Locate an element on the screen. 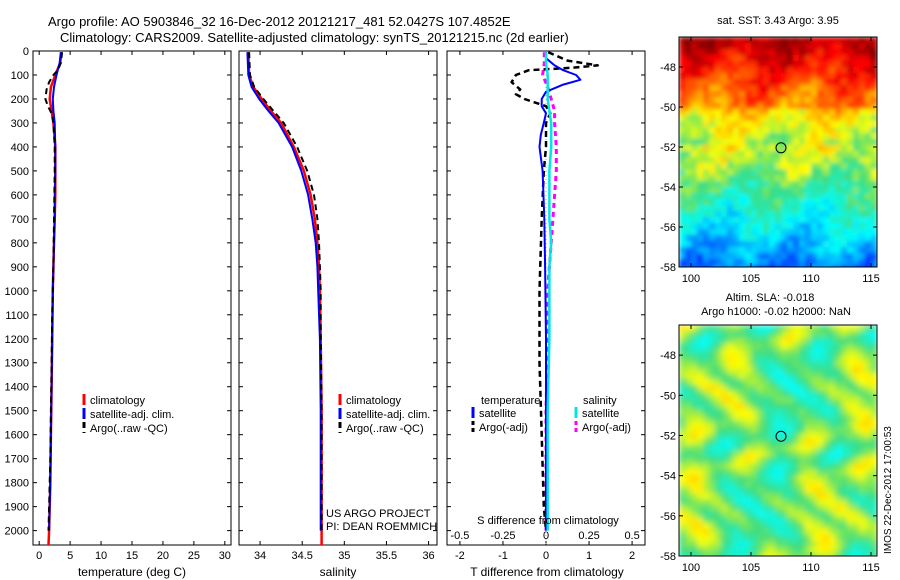 Image resolution: width=900 pixels, height=580 pixels. salinity-x-tick-label: -0.25 is located at coordinates (502, 536).